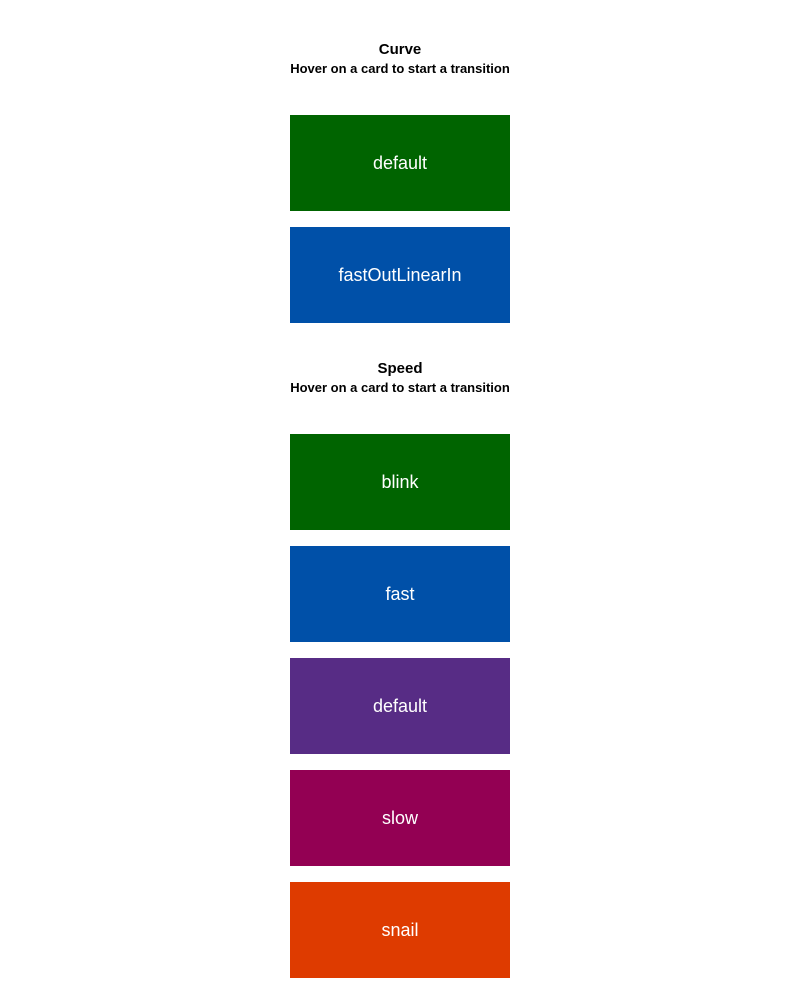 Image resolution: width=800 pixels, height=997 pixels. Describe the element at coordinates (400, 368) in the screenshot. I see `speed-title: Speed` at that location.